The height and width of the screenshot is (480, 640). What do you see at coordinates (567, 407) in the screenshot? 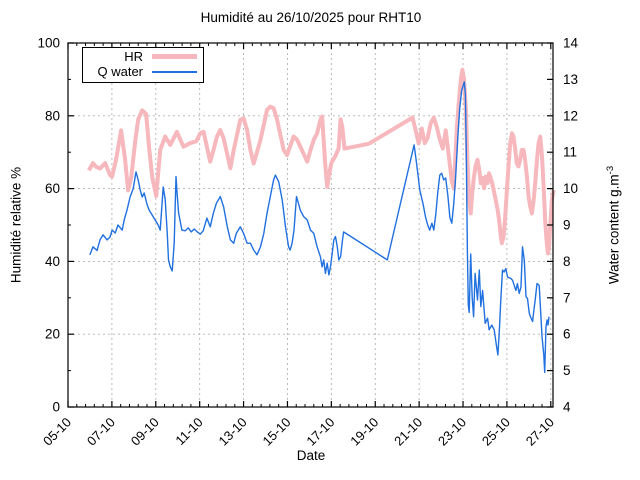
I see `y-right-tick-label: 4` at bounding box center [567, 407].